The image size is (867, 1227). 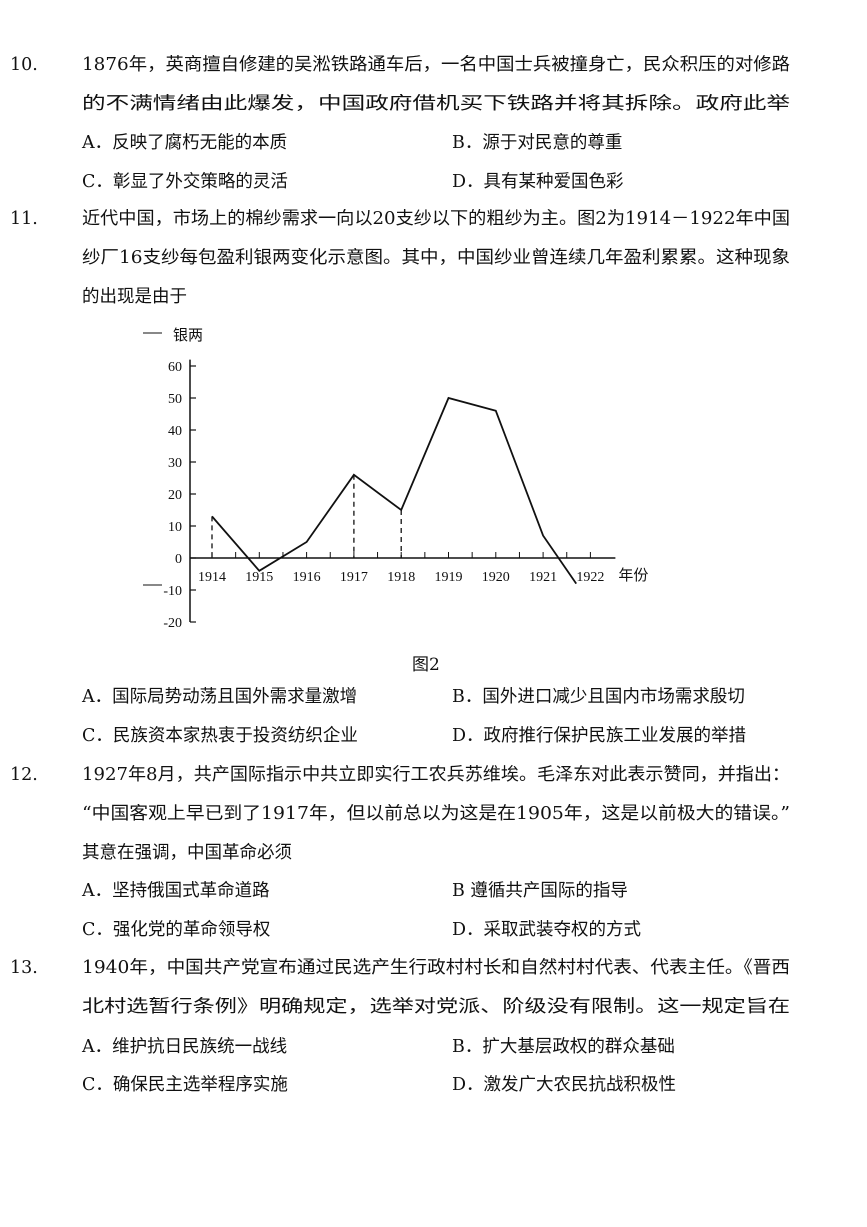 What do you see at coordinates (436, 1007) in the screenshot?
I see `question-text-line: 北村选暂行条例》明确规定，选举对党派、阶级没有限制。这一规定旨在` at bounding box center [436, 1007].